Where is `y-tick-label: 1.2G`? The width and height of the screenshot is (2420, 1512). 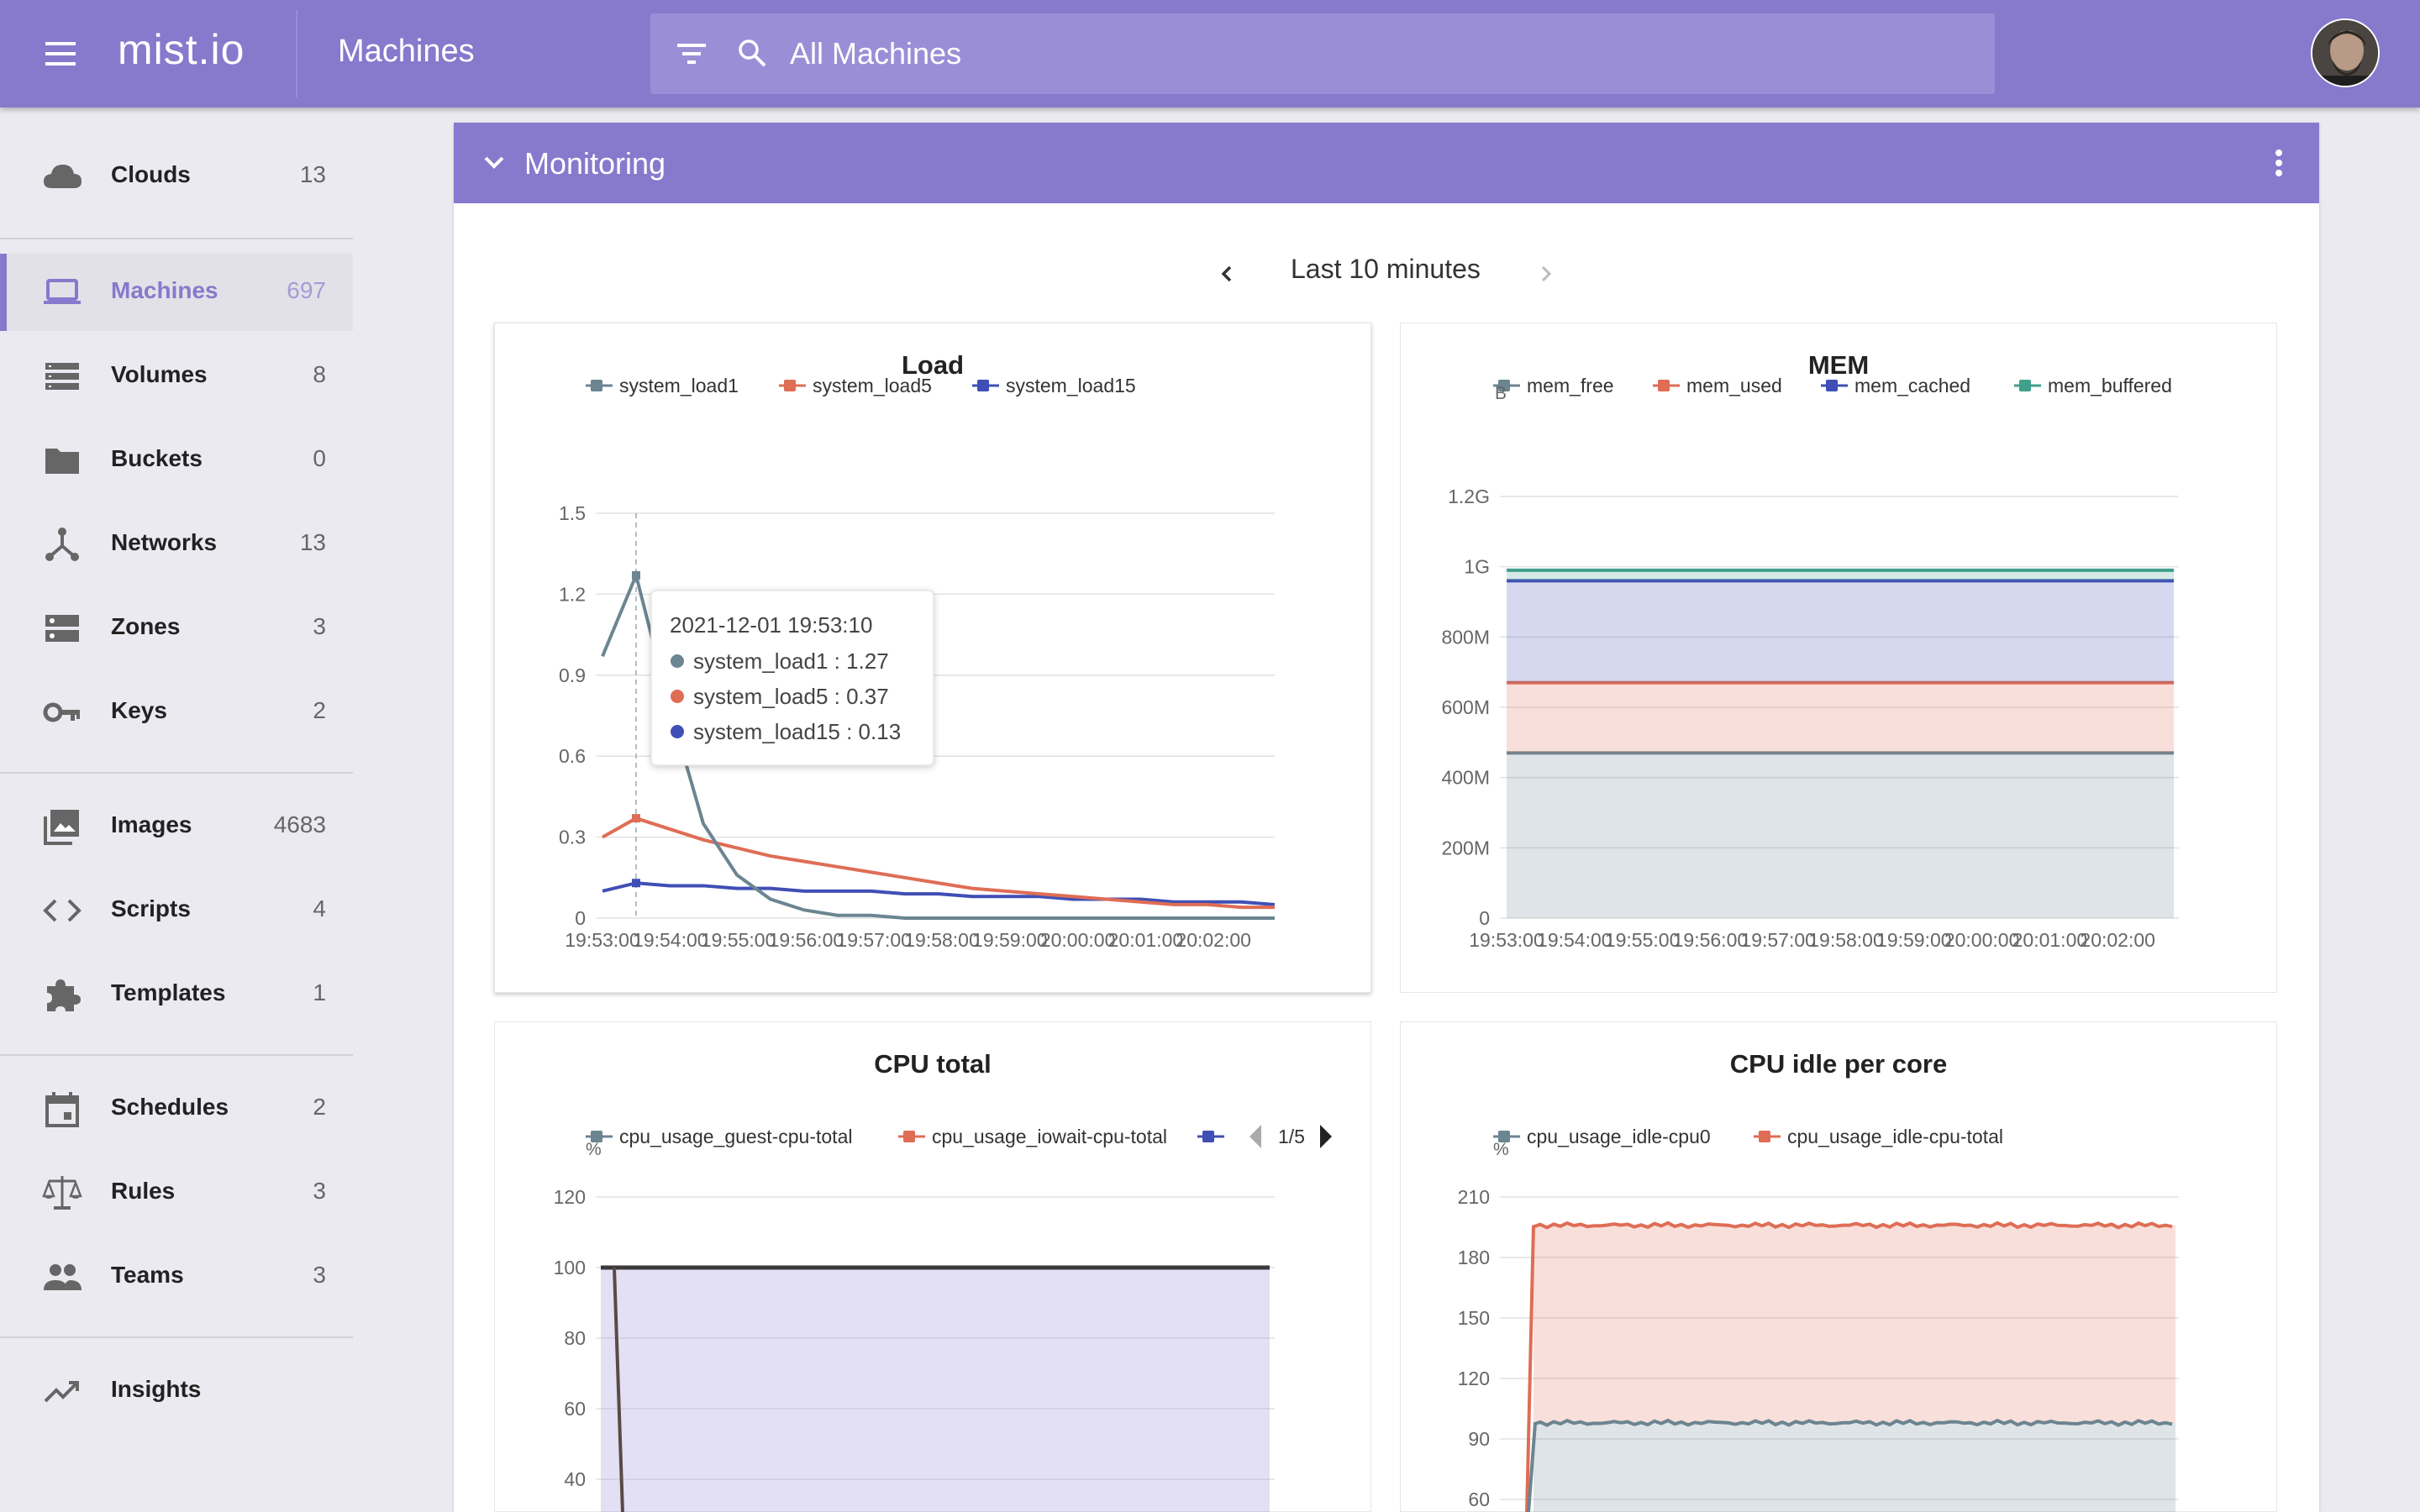
y-tick-label: 1.2G is located at coordinates (1469, 496).